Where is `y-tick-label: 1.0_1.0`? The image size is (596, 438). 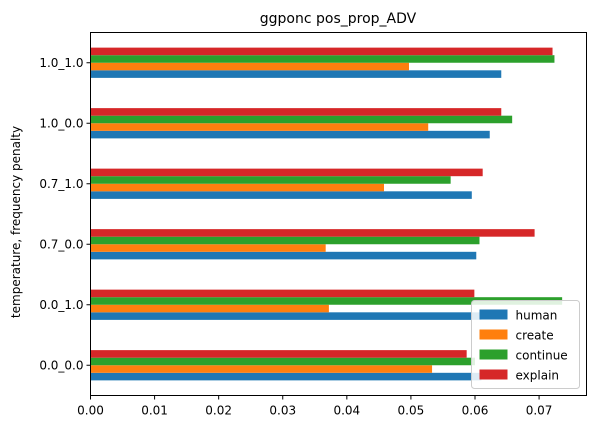 y-tick-label: 1.0_1.0 is located at coordinates (61, 63).